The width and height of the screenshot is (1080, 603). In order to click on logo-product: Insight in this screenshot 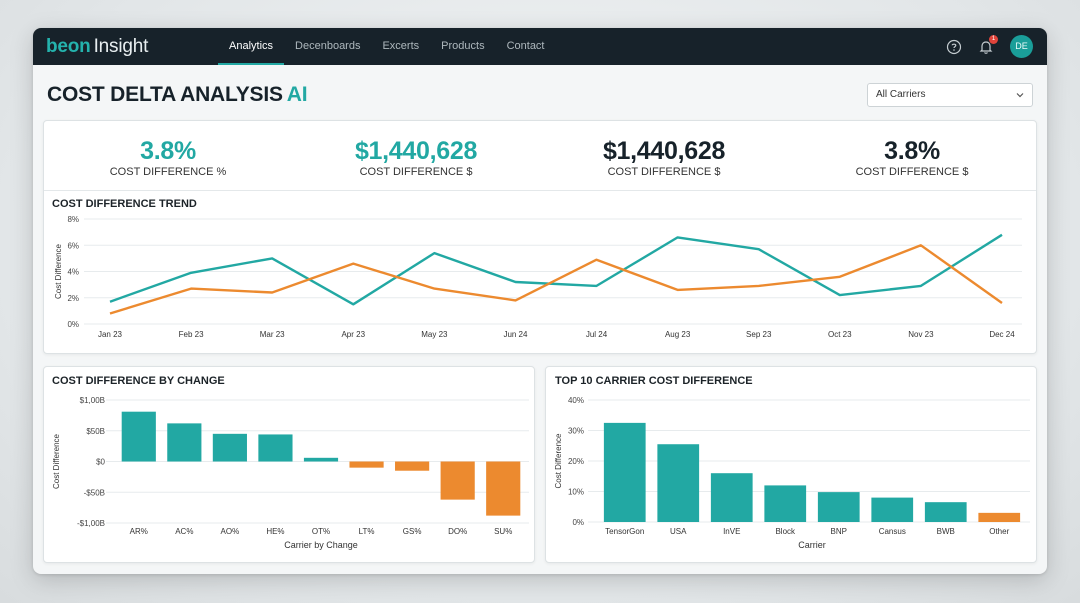, I will do `click(121, 46)`.